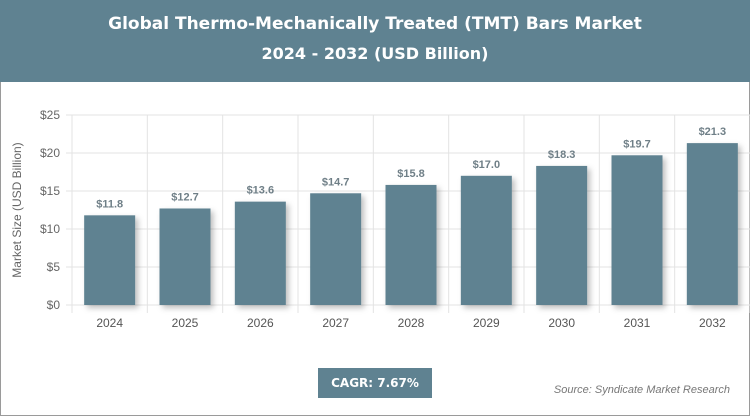 This screenshot has height=417, width=750. Describe the element at coordinates (637, 144) in the screenshot. I see `data-label: $19.7` at that location.